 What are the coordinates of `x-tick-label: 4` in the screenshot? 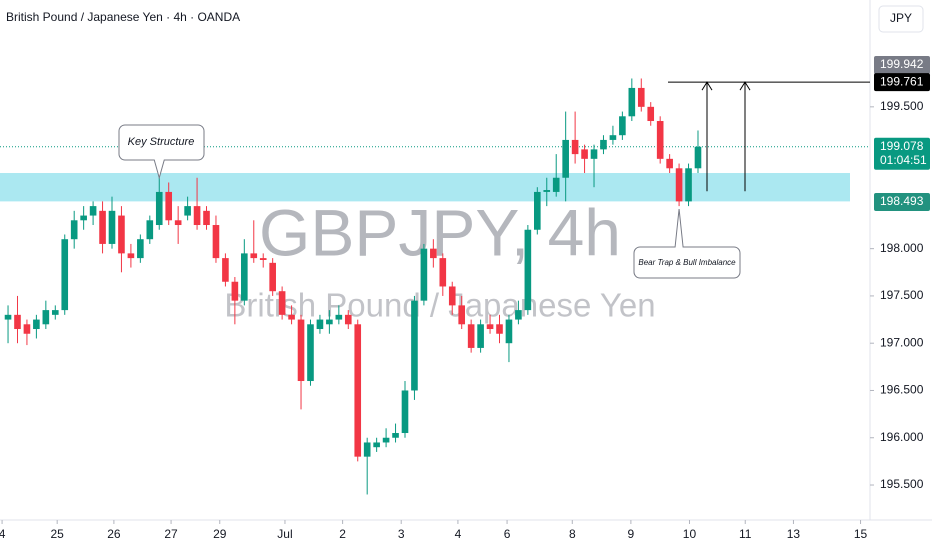 It's located at (3, 534).